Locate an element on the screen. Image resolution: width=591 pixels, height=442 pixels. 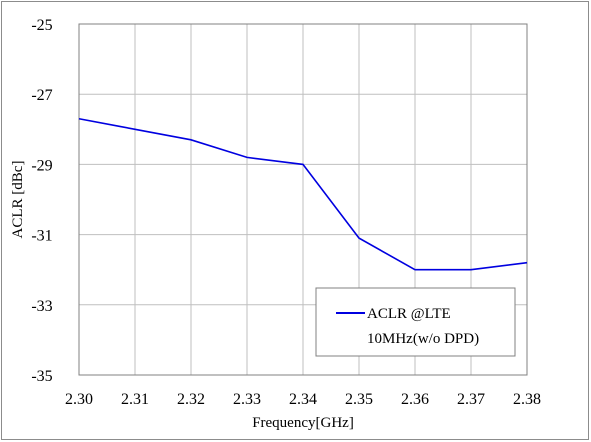
x-tick-labels: 2.30 2.31 2.32 2.33 2.34 2.35 2.36 2.37 2.38 is located at coordinates (303, 399).